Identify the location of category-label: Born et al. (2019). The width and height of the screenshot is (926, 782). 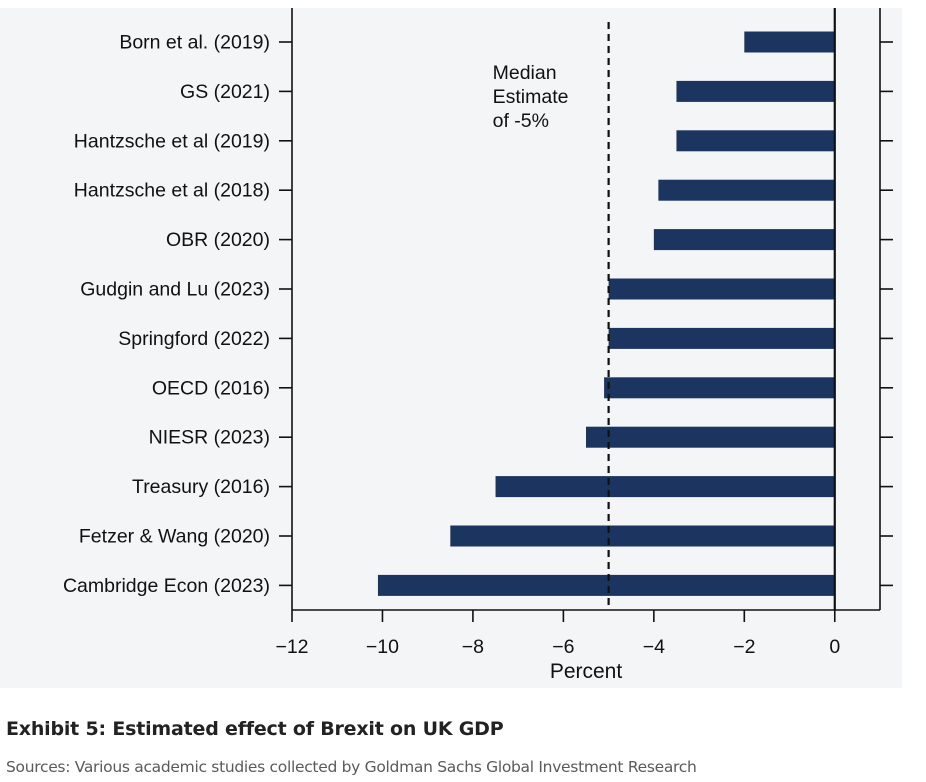
(194, 43).